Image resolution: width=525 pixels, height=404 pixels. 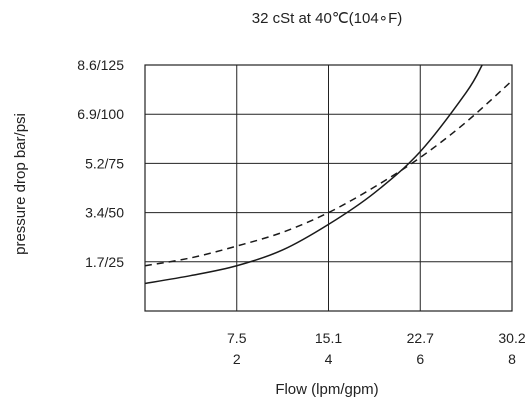 I want to click on y-tick-label-4: 8.6/125, so click(x=100, y=65).